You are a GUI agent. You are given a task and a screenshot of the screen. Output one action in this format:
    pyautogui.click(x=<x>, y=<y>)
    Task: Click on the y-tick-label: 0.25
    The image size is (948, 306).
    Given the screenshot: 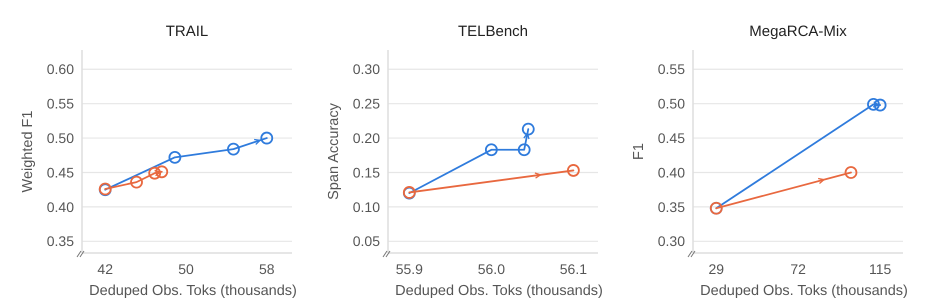 What is the action you would take?
    pyautogui.click(x=366, y=104)
    